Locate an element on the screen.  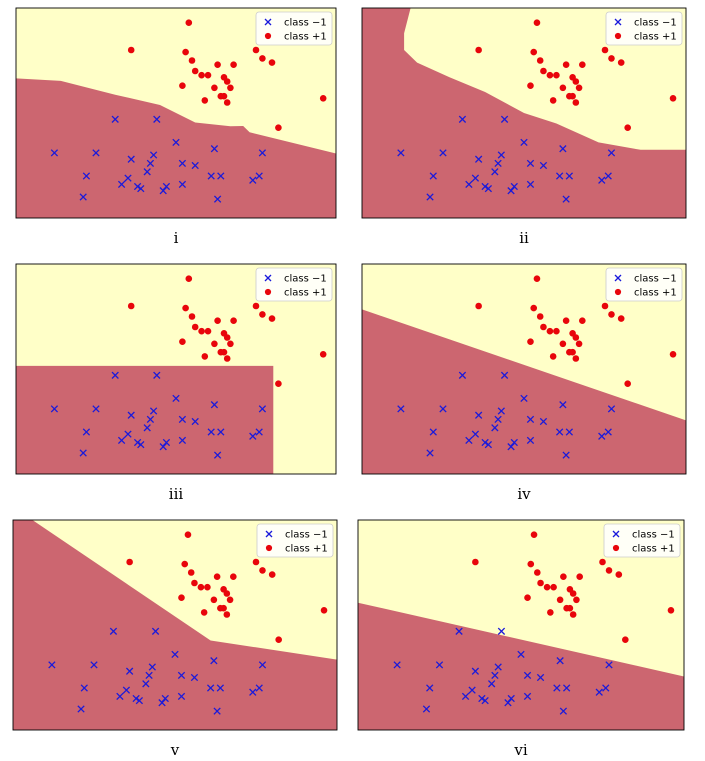
panel-caption: iii is located at coordinates (176, 494).